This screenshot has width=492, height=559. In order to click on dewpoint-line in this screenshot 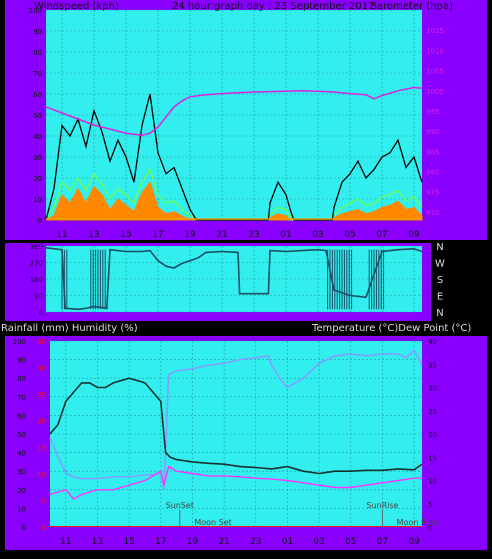, I will do `click(235, 483)`.